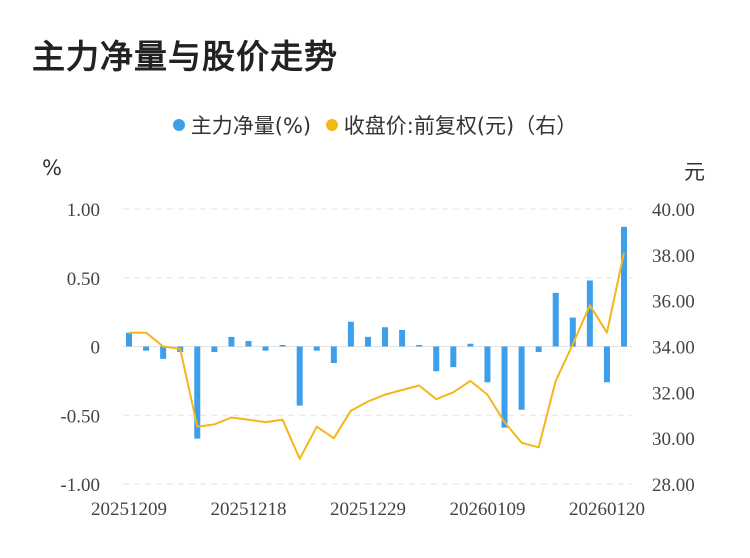  I want to click on y-right-tick-label: 40.00, so click(673, 210).